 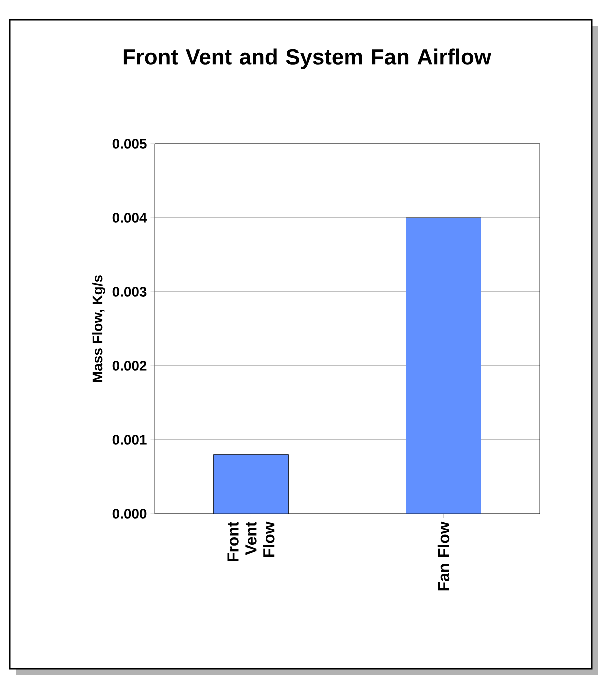 I want to click on y-tick-label: 0.002, so click(x=129, y=366).